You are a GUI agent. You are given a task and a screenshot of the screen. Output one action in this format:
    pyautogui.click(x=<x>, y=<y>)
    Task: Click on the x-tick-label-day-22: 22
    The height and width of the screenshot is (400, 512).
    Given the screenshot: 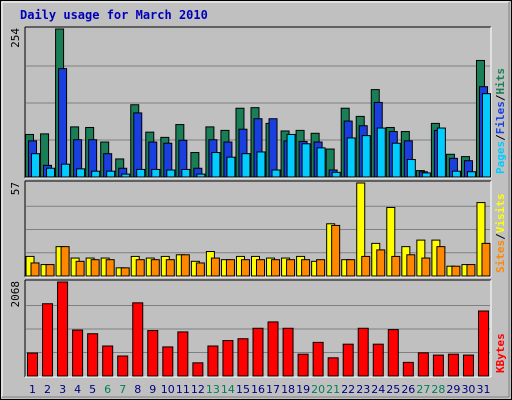 What is the action you would take?
    pyautogui.click(x=348, y=389)
    